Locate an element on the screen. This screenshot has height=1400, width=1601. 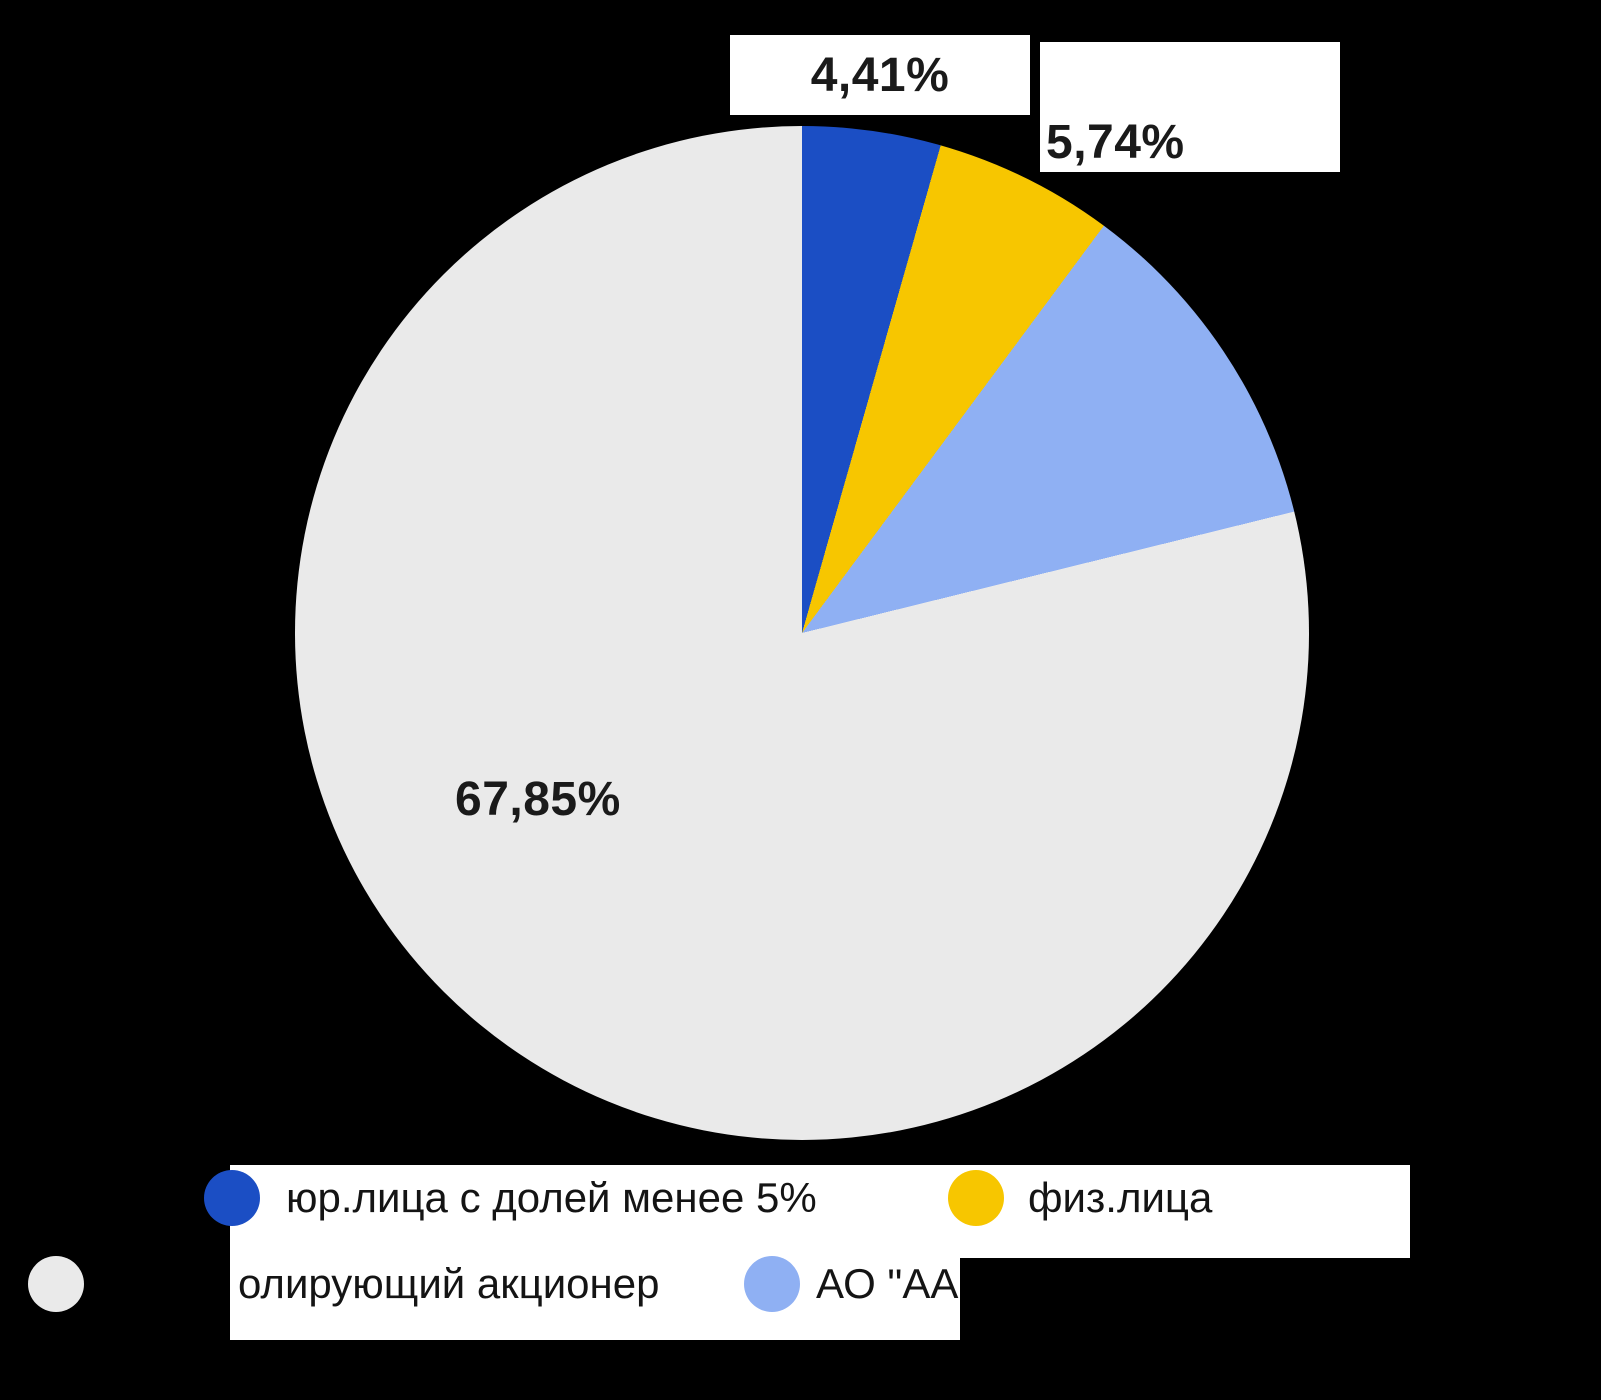
pie-label-gray: 67,85% is located at coordinates (538, 799).